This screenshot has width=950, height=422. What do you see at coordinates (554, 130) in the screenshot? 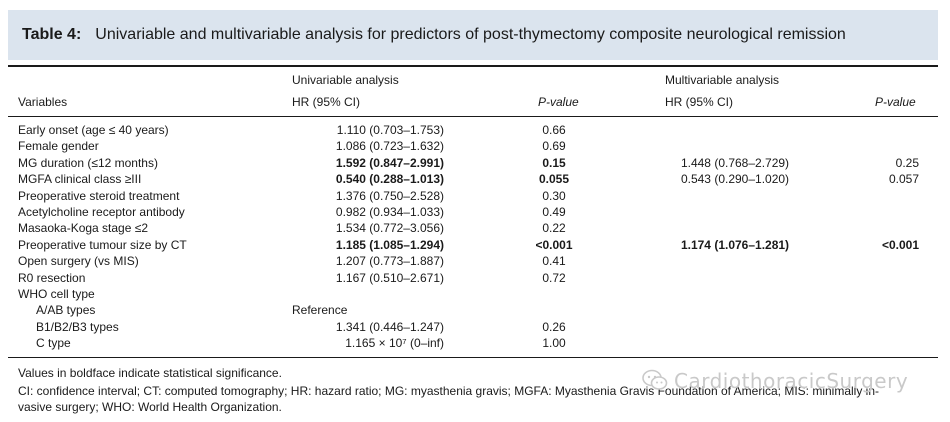
I see `row-p: 0.66` at bounding box center [554, 130].